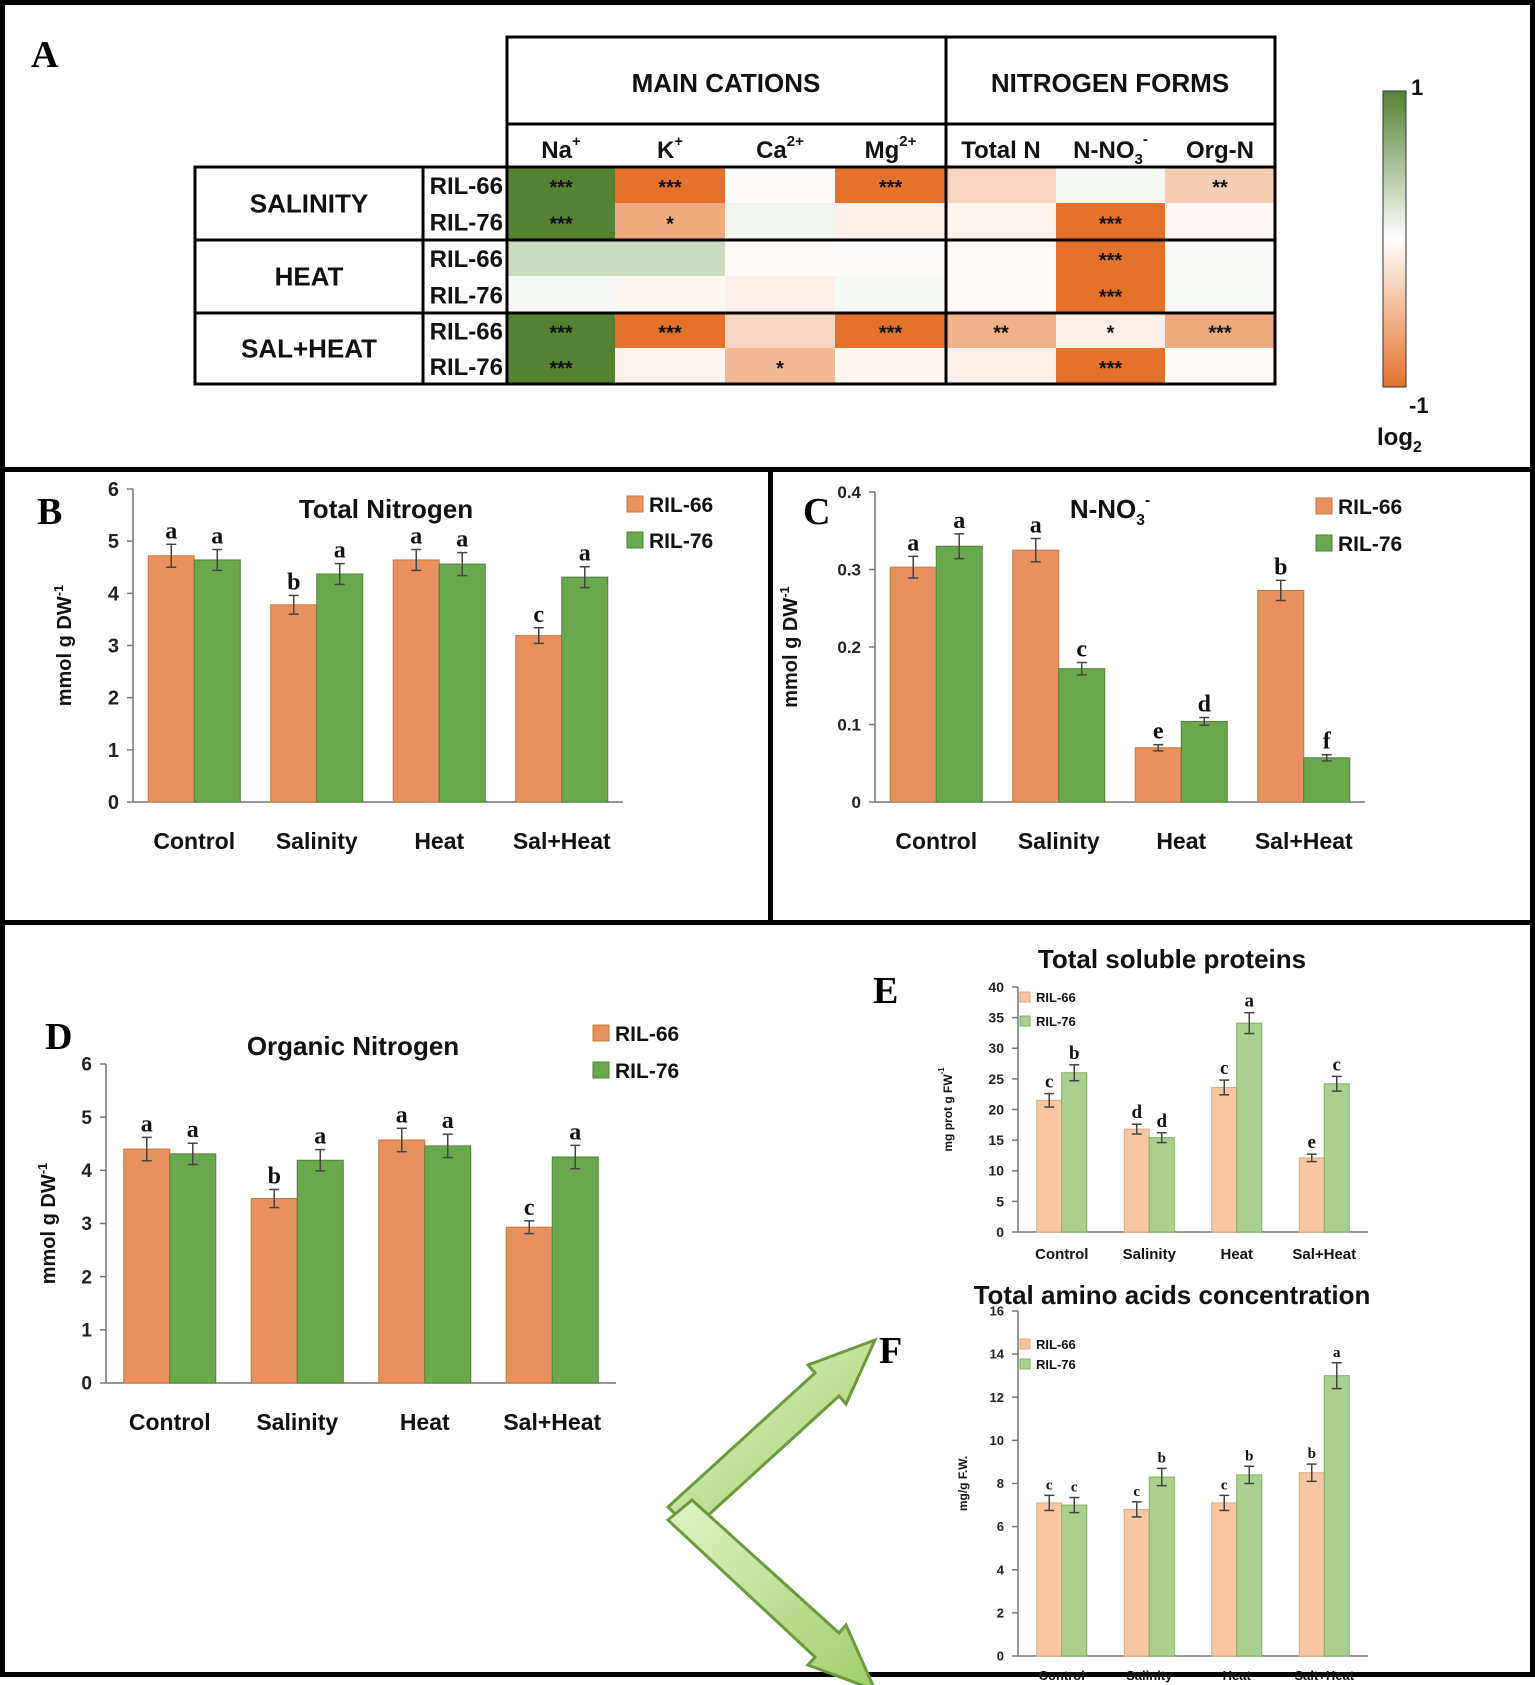  Describe the element at coordinates (1110, 510) in the screenshot. I see `chart-title: N-NO3-` at that location.